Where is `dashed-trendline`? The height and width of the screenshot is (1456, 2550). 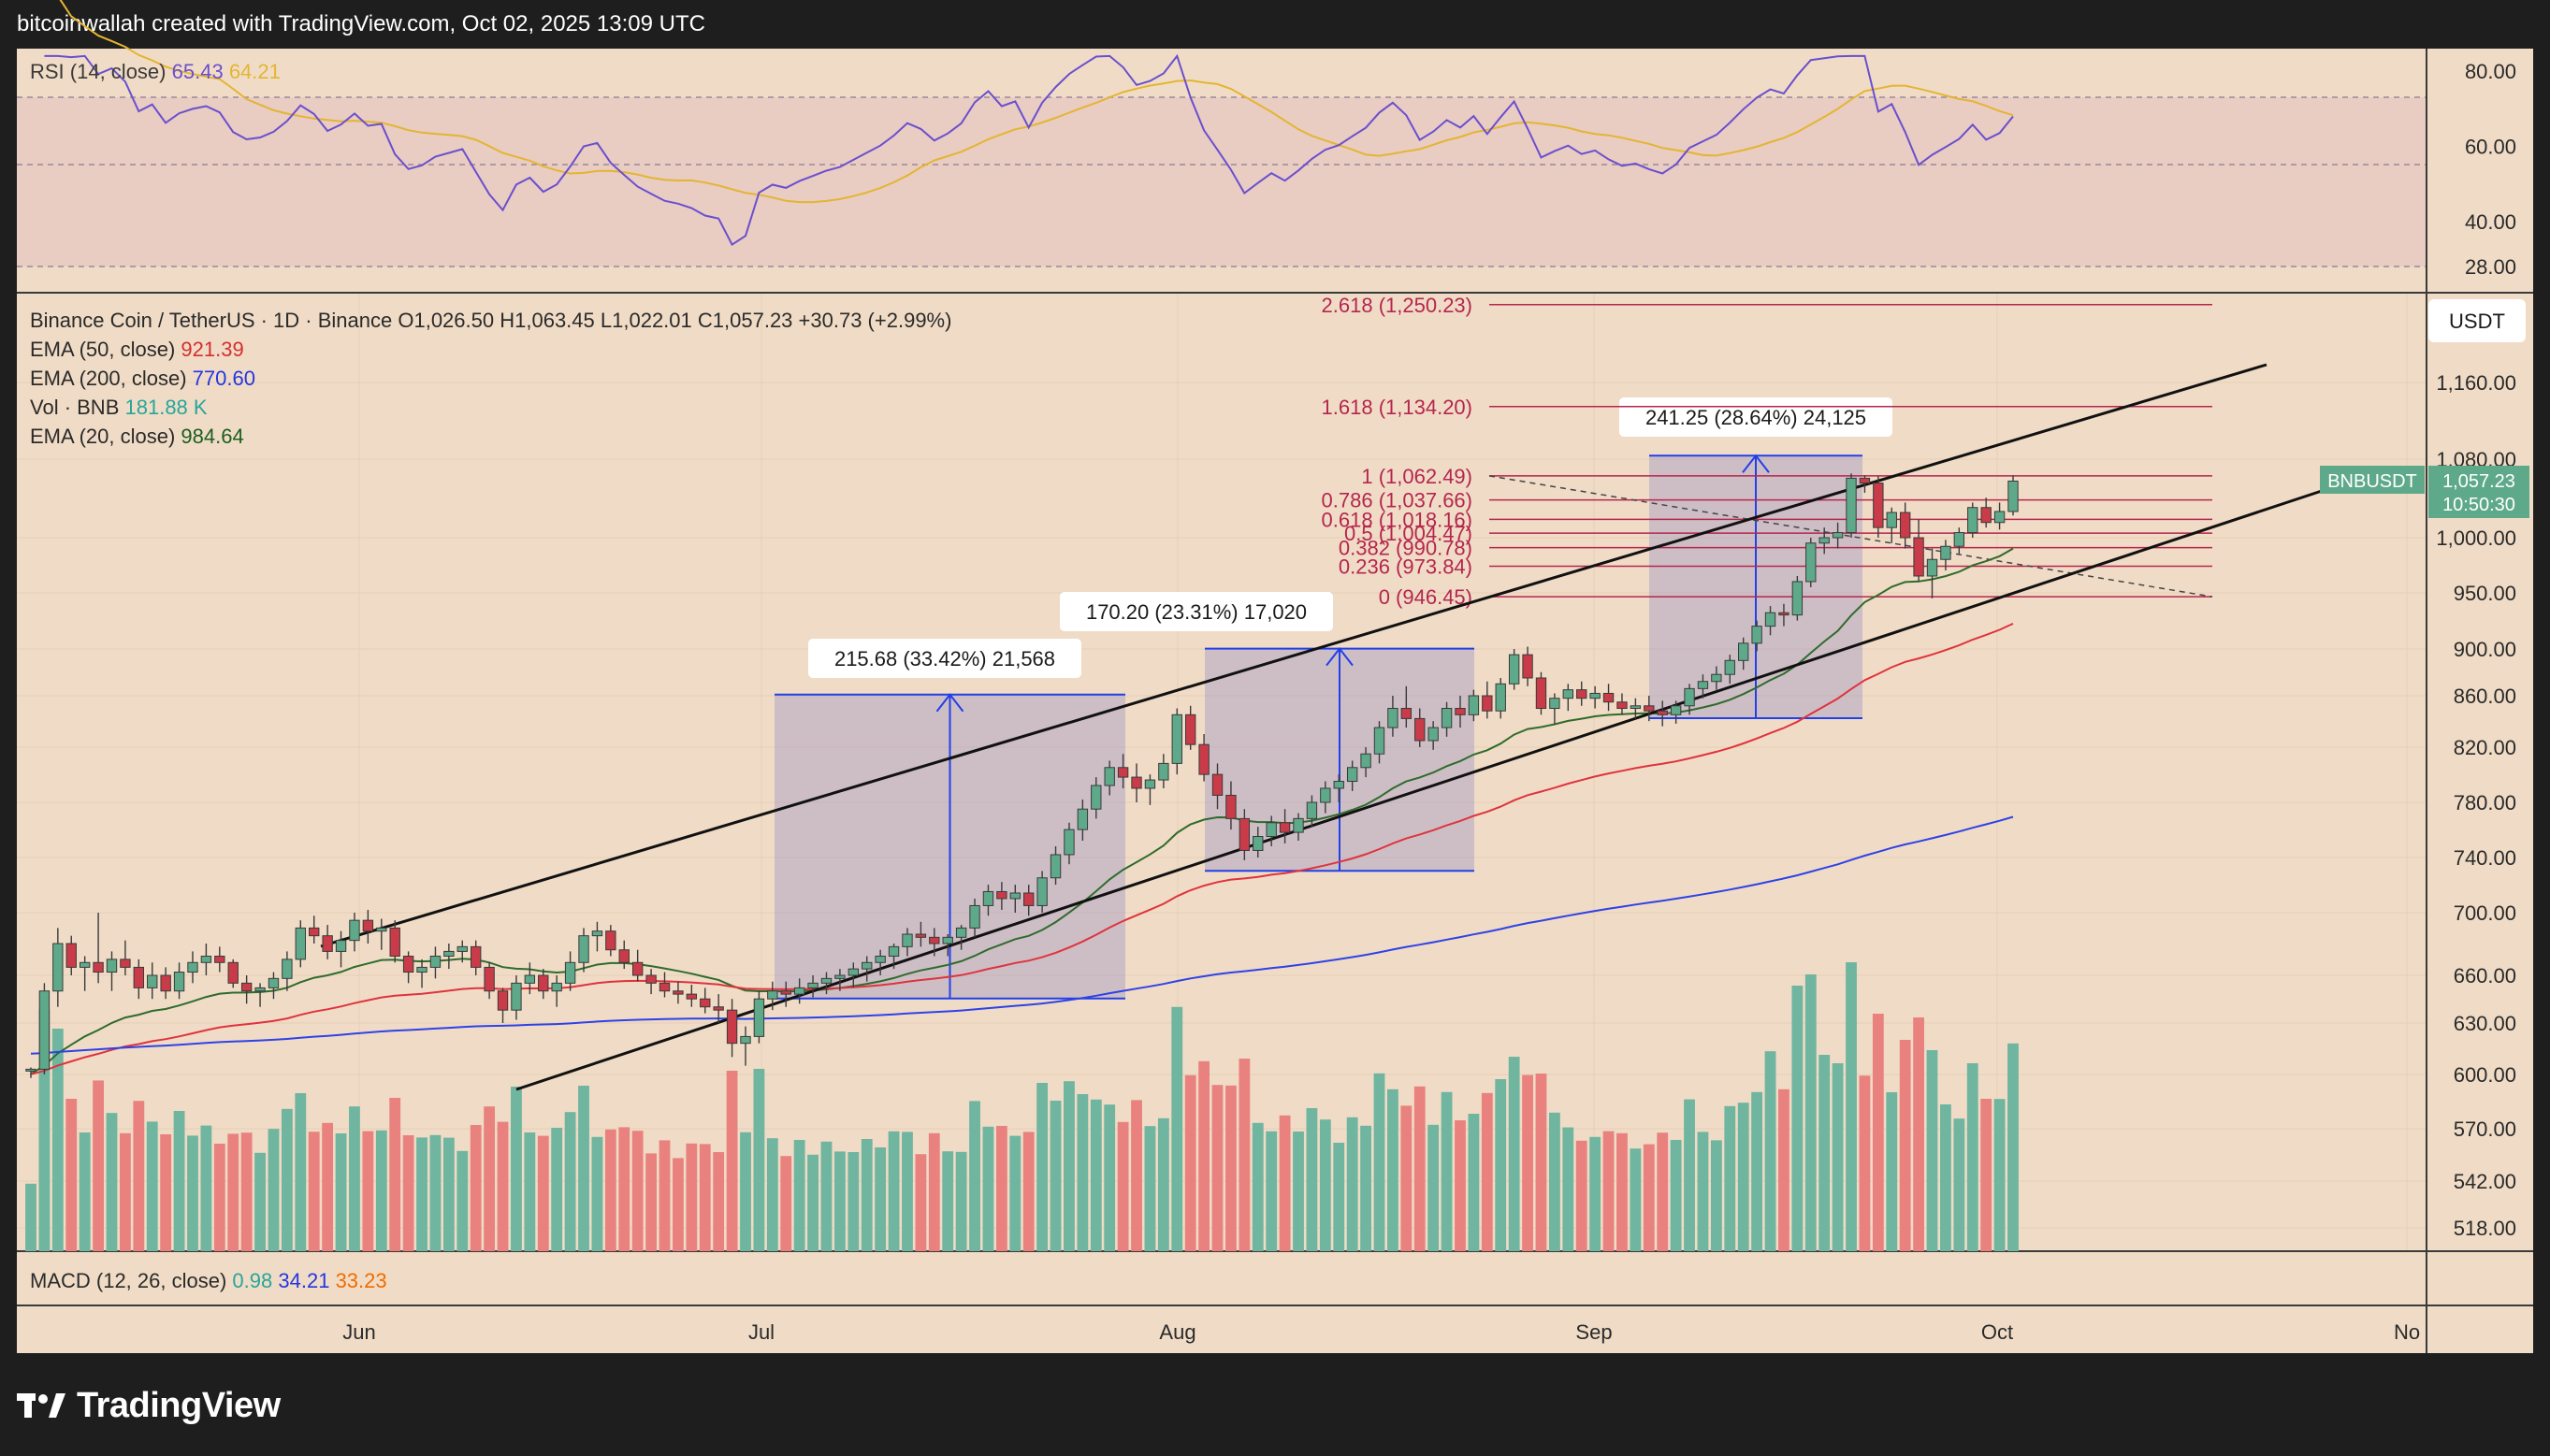
dashed-trendline is located at coordinates (1850, 537).